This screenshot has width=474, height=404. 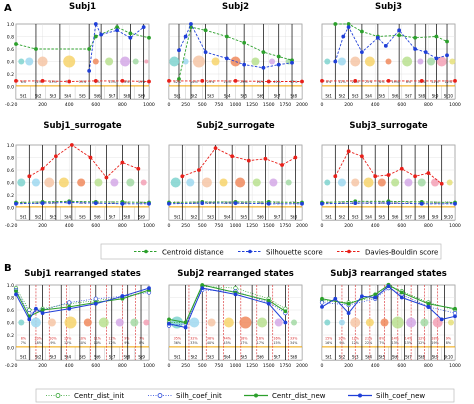 I want to click on x-tick-label: 800, so click(x=122, y=226).